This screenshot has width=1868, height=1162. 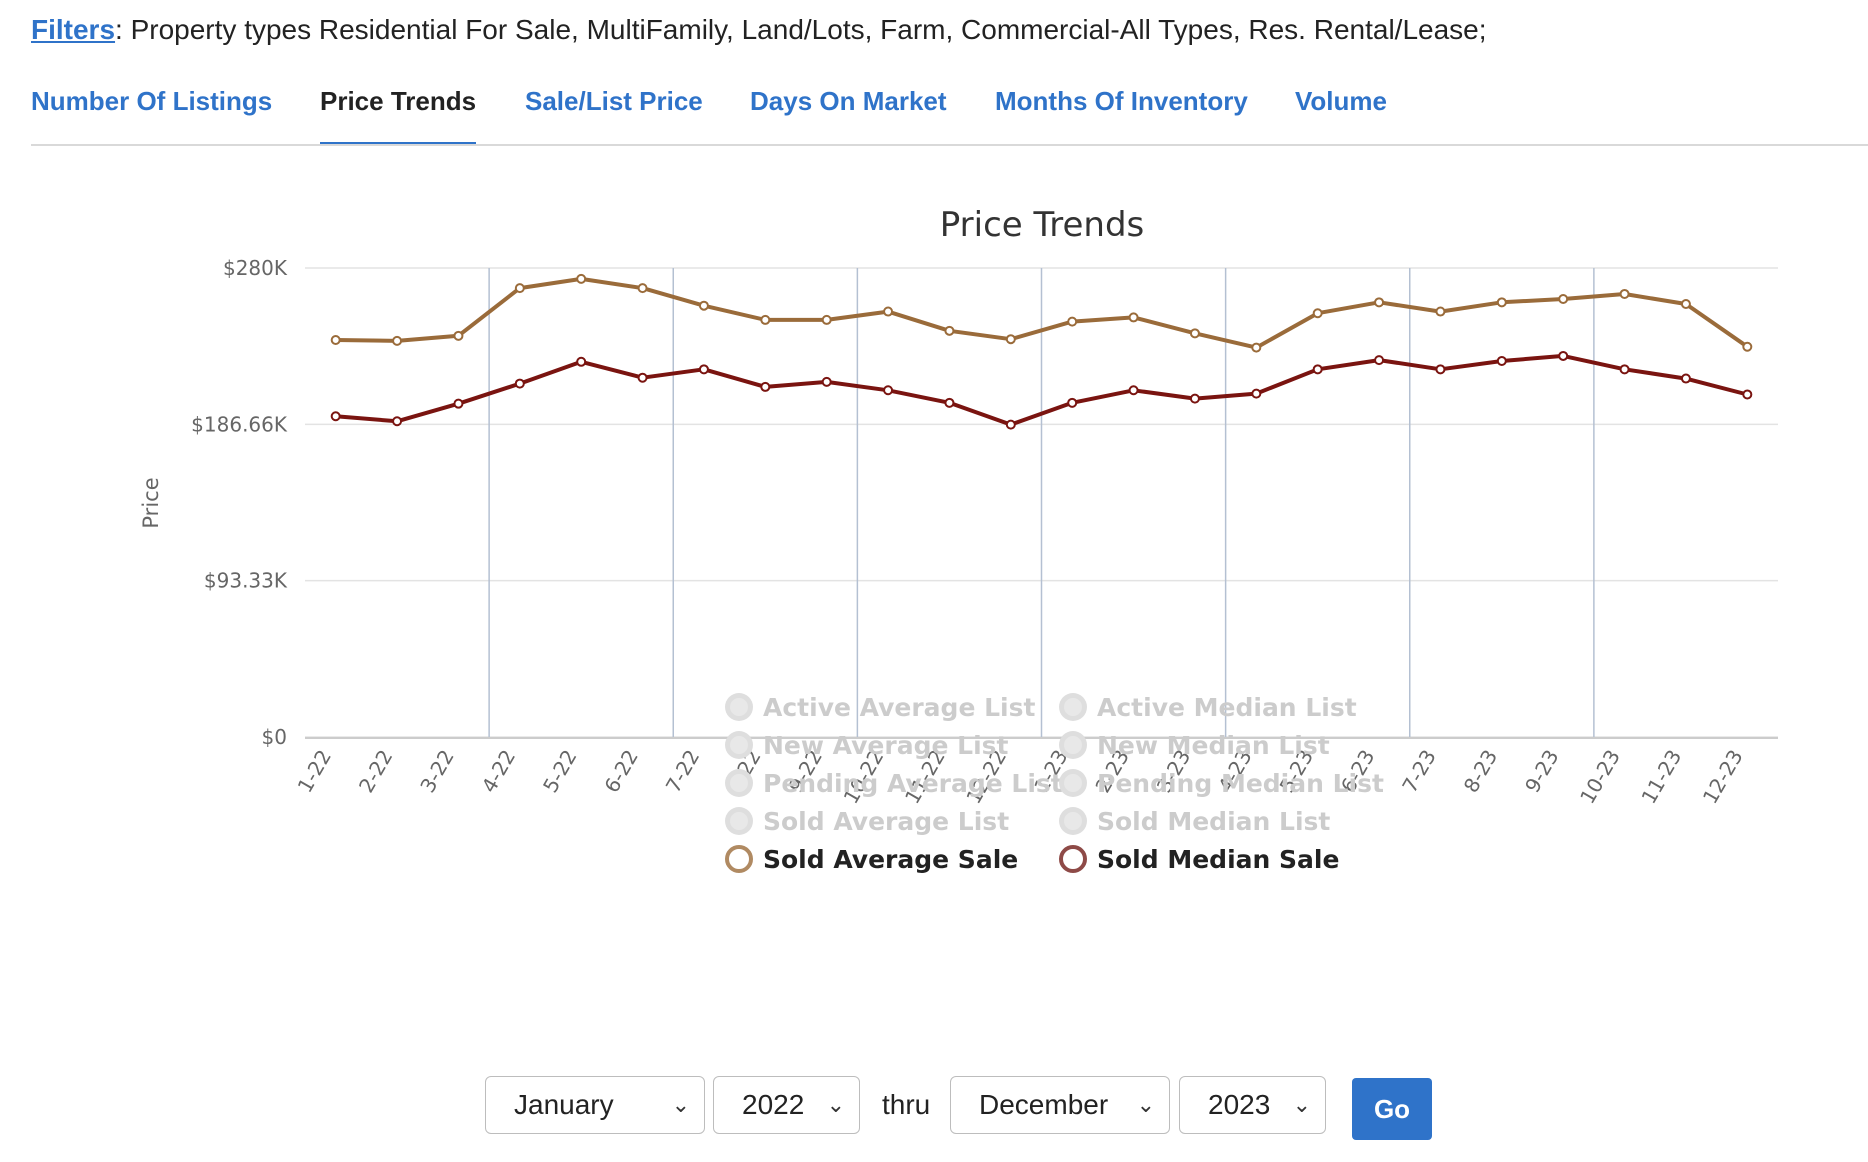 I want to click on legend-item: Pending Average List, so click(x=894, y=783).